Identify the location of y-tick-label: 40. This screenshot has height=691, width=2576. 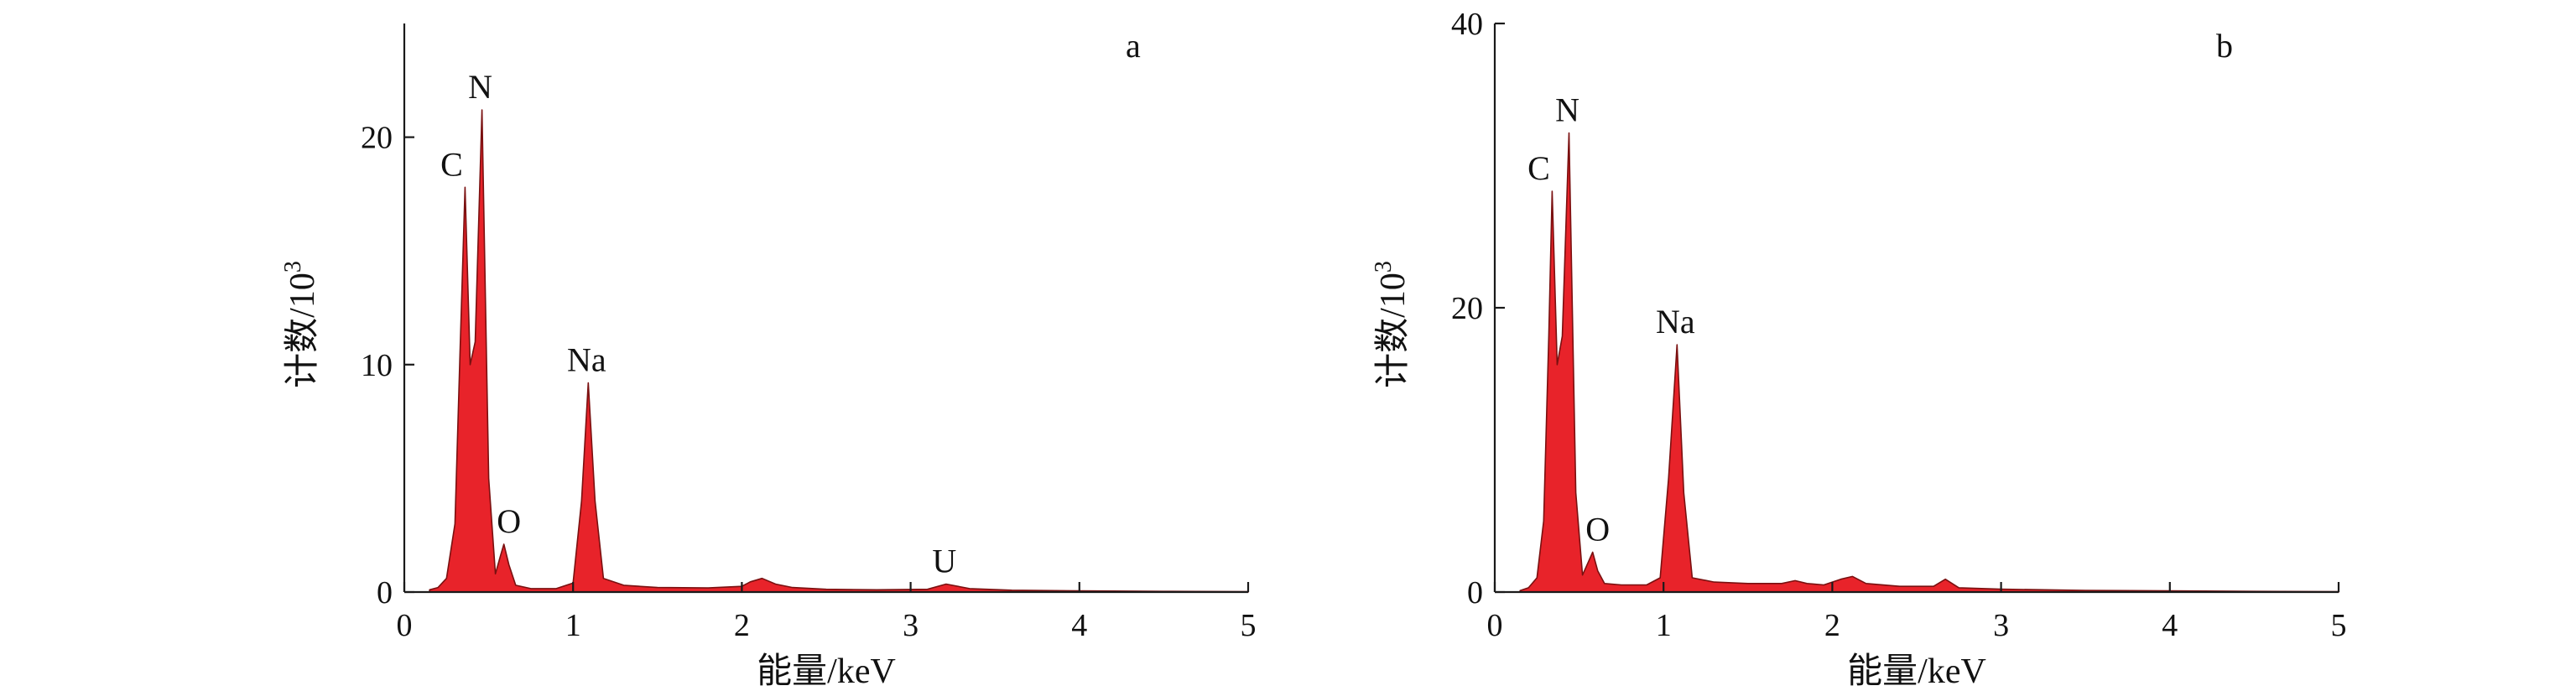
(1467, 24).